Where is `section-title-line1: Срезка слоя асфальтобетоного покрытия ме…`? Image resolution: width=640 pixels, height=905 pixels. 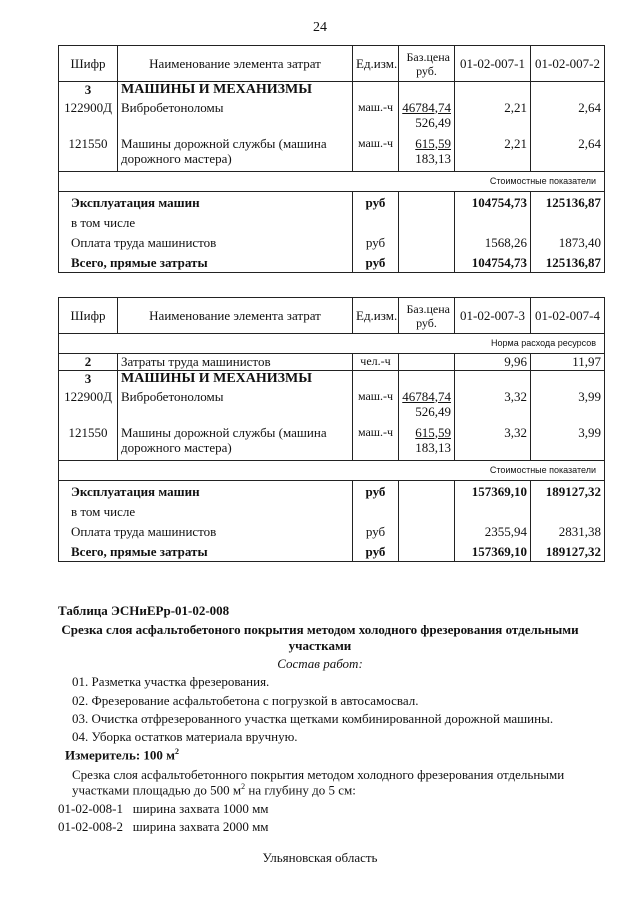
section-title-line1: Срезка слоя асфальтобетоного покрытия ме… is located at coordinates (320, 629).